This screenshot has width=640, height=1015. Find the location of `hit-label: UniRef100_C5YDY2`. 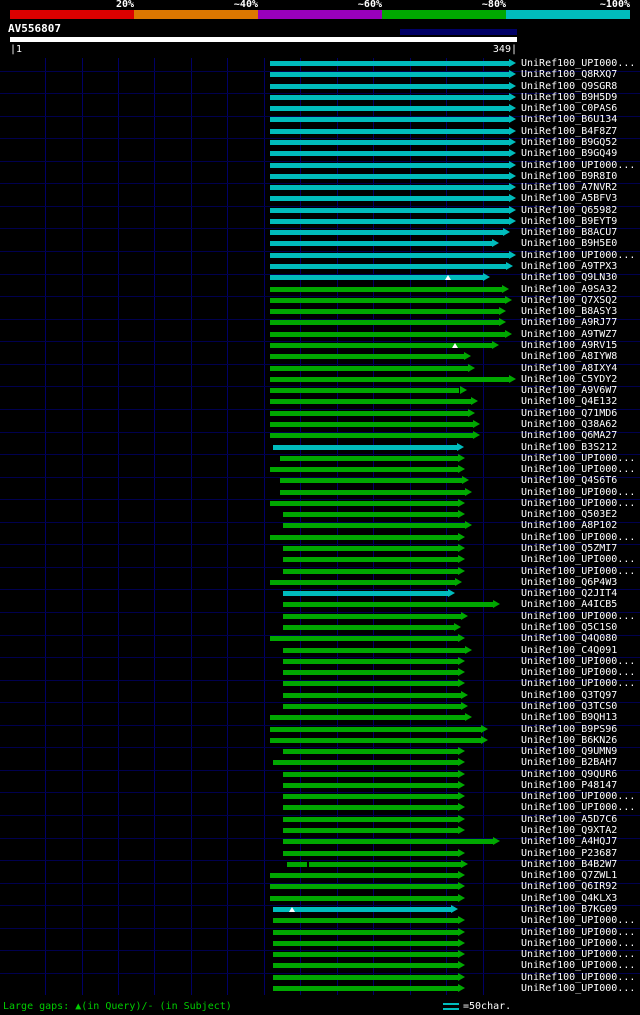

hit-label: UniRef100_C5YDY2 is located at coordinates (569, 379).